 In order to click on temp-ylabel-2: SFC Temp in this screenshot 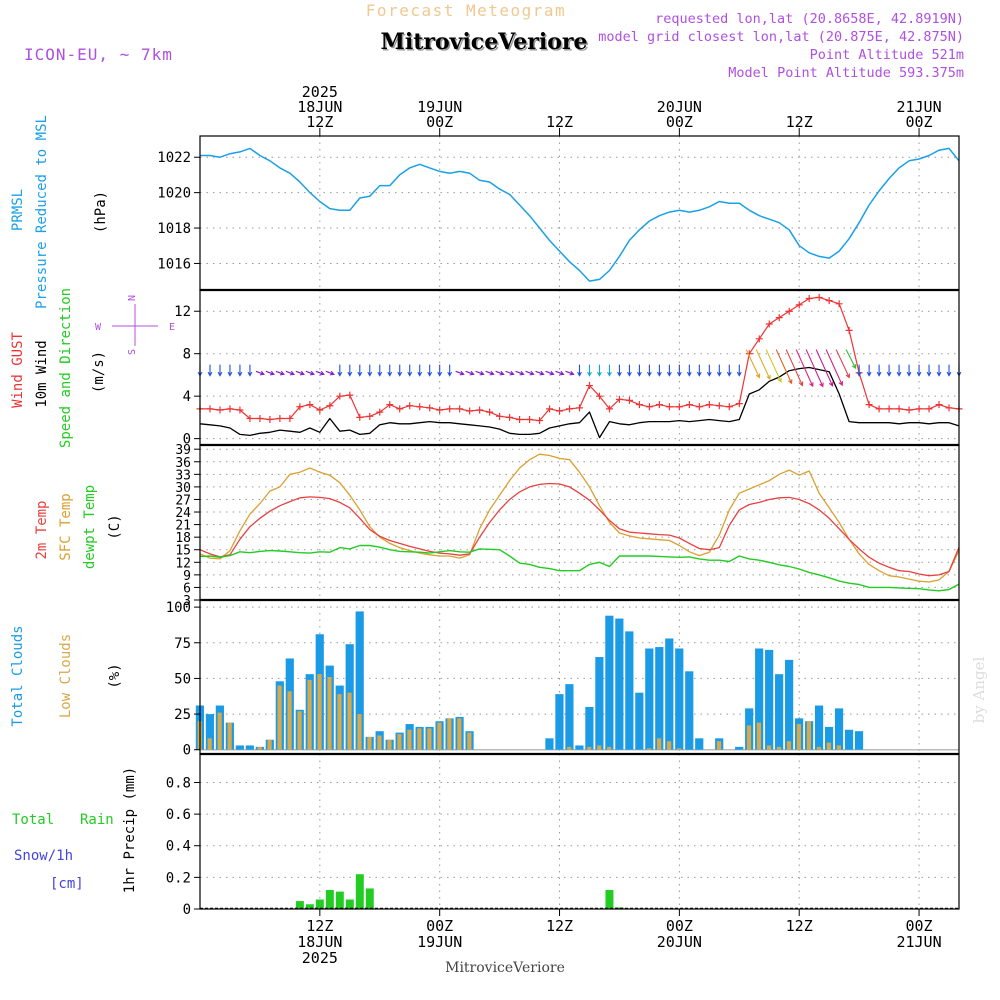, I will do `click(66, 526)`.